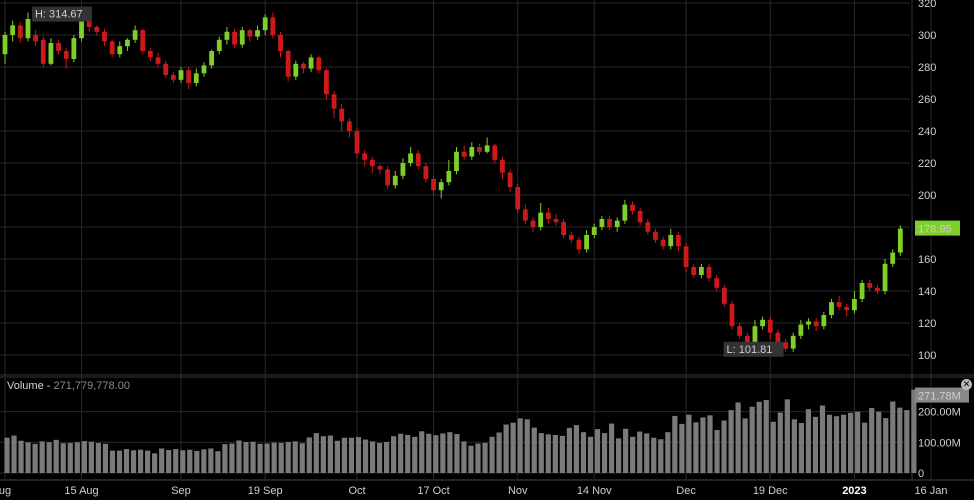  What do you see at coordinates (921, 474) in the screenshot?
I see `volume-tick-label: 0` at bounding box center [921, 474].